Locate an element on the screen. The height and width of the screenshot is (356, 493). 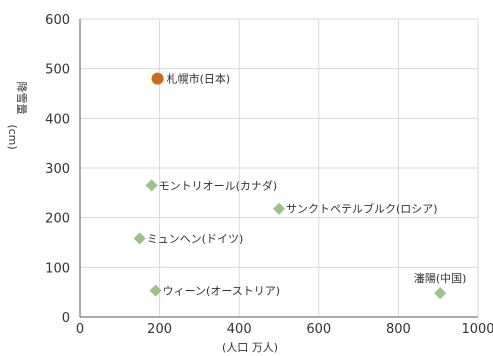
y-tick-label: 600 is located at coordinates (57, 20).